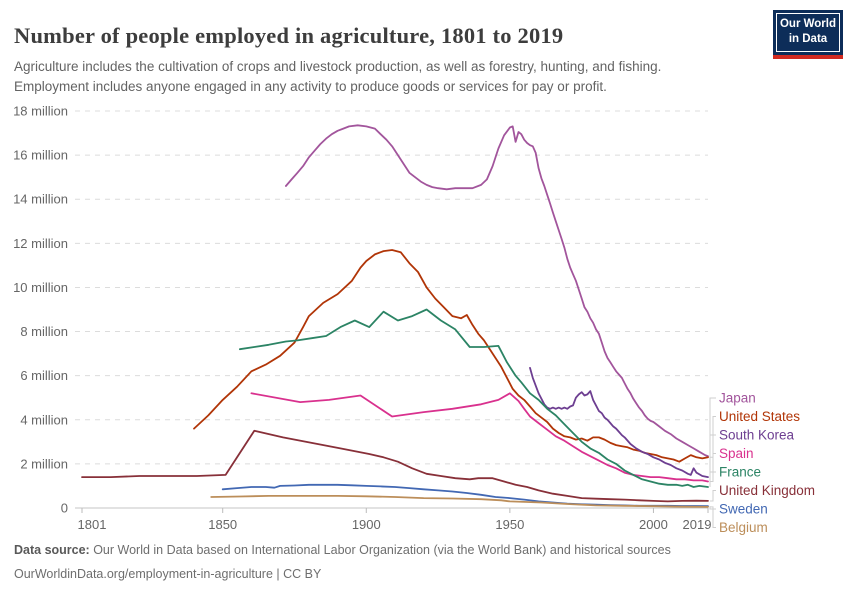 The image size is (850, 600). Describe the element at coordinates (64, 508) in the screenshot. I see `y-axis-tick-label: 0` at that location.